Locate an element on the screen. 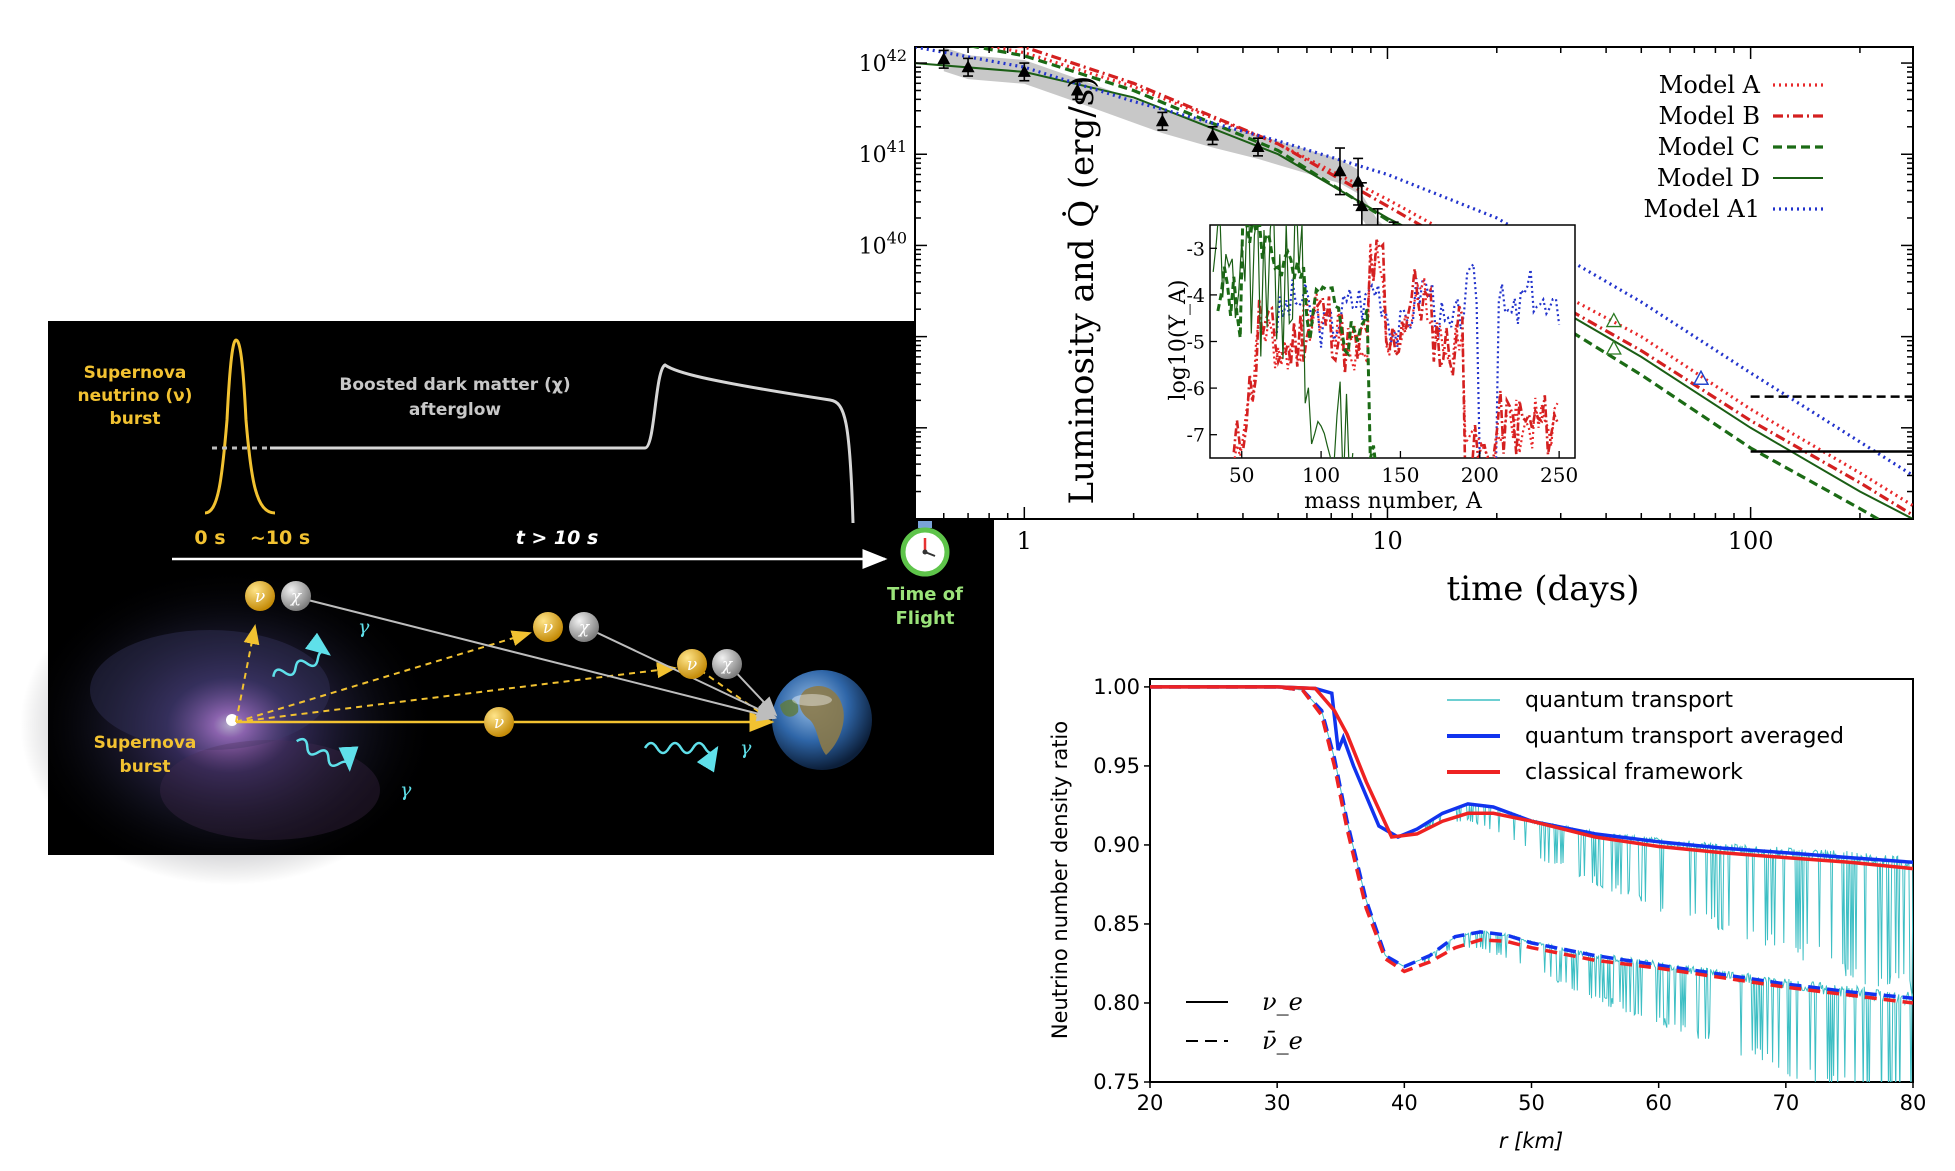  tof-label-1: Time of is located at coordinates (925, 594).